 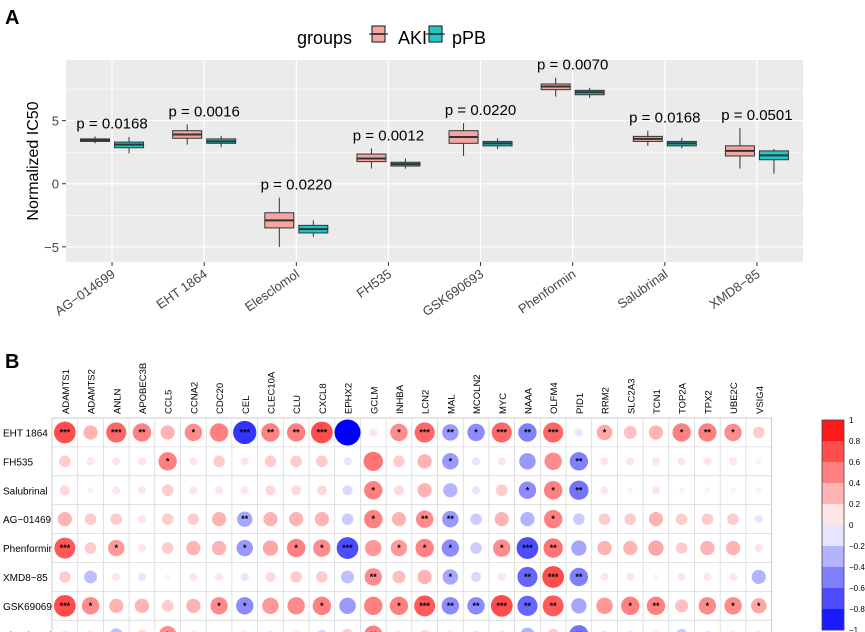 What do you see at coordinates (758, 490) in the screenshot?
I see `cell-salubrinal-vsig4` at bounding box center [758, 490].